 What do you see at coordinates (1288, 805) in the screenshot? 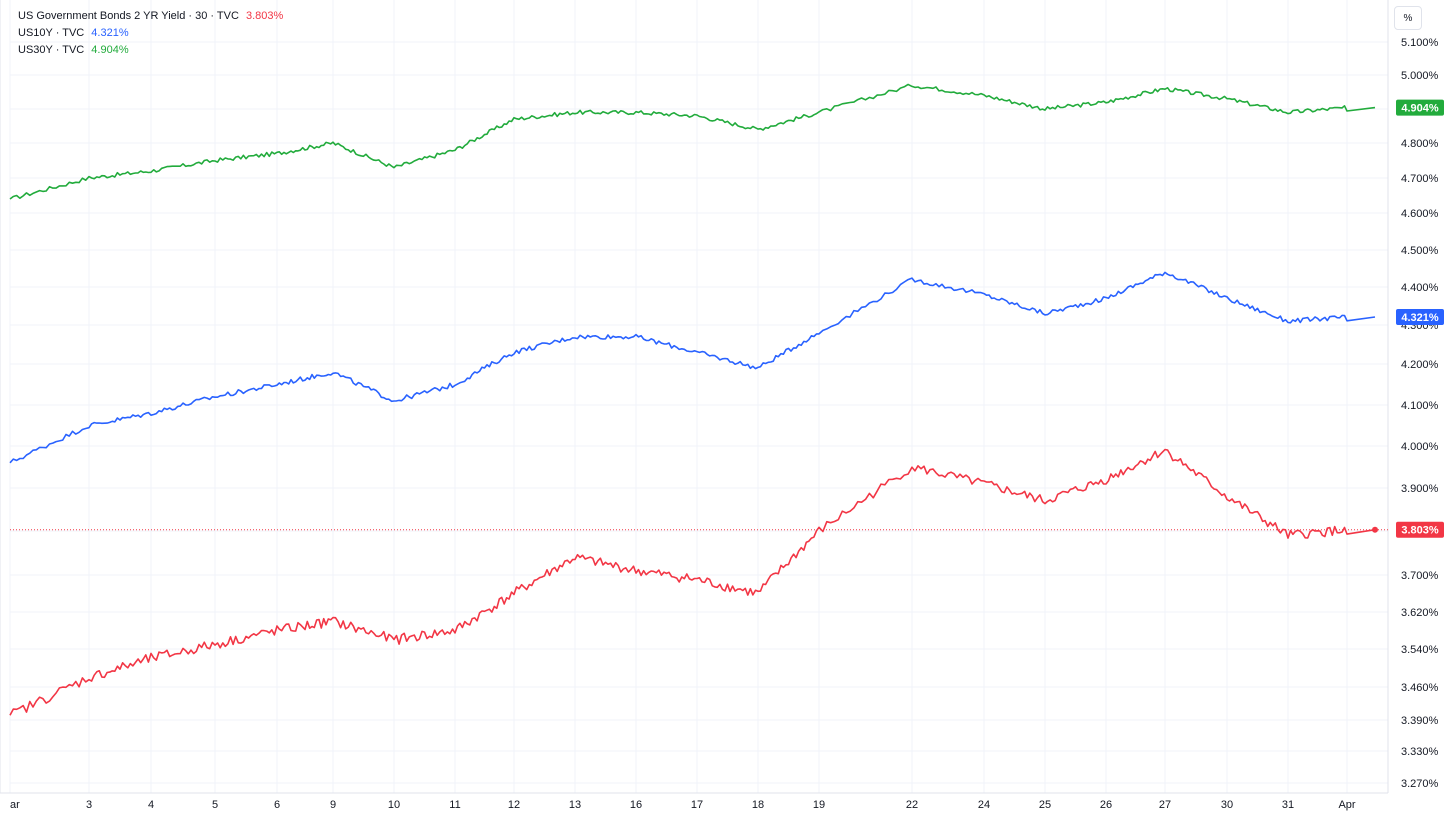
I see `x-tick-label: 31` at bounding box center [1288, 805].